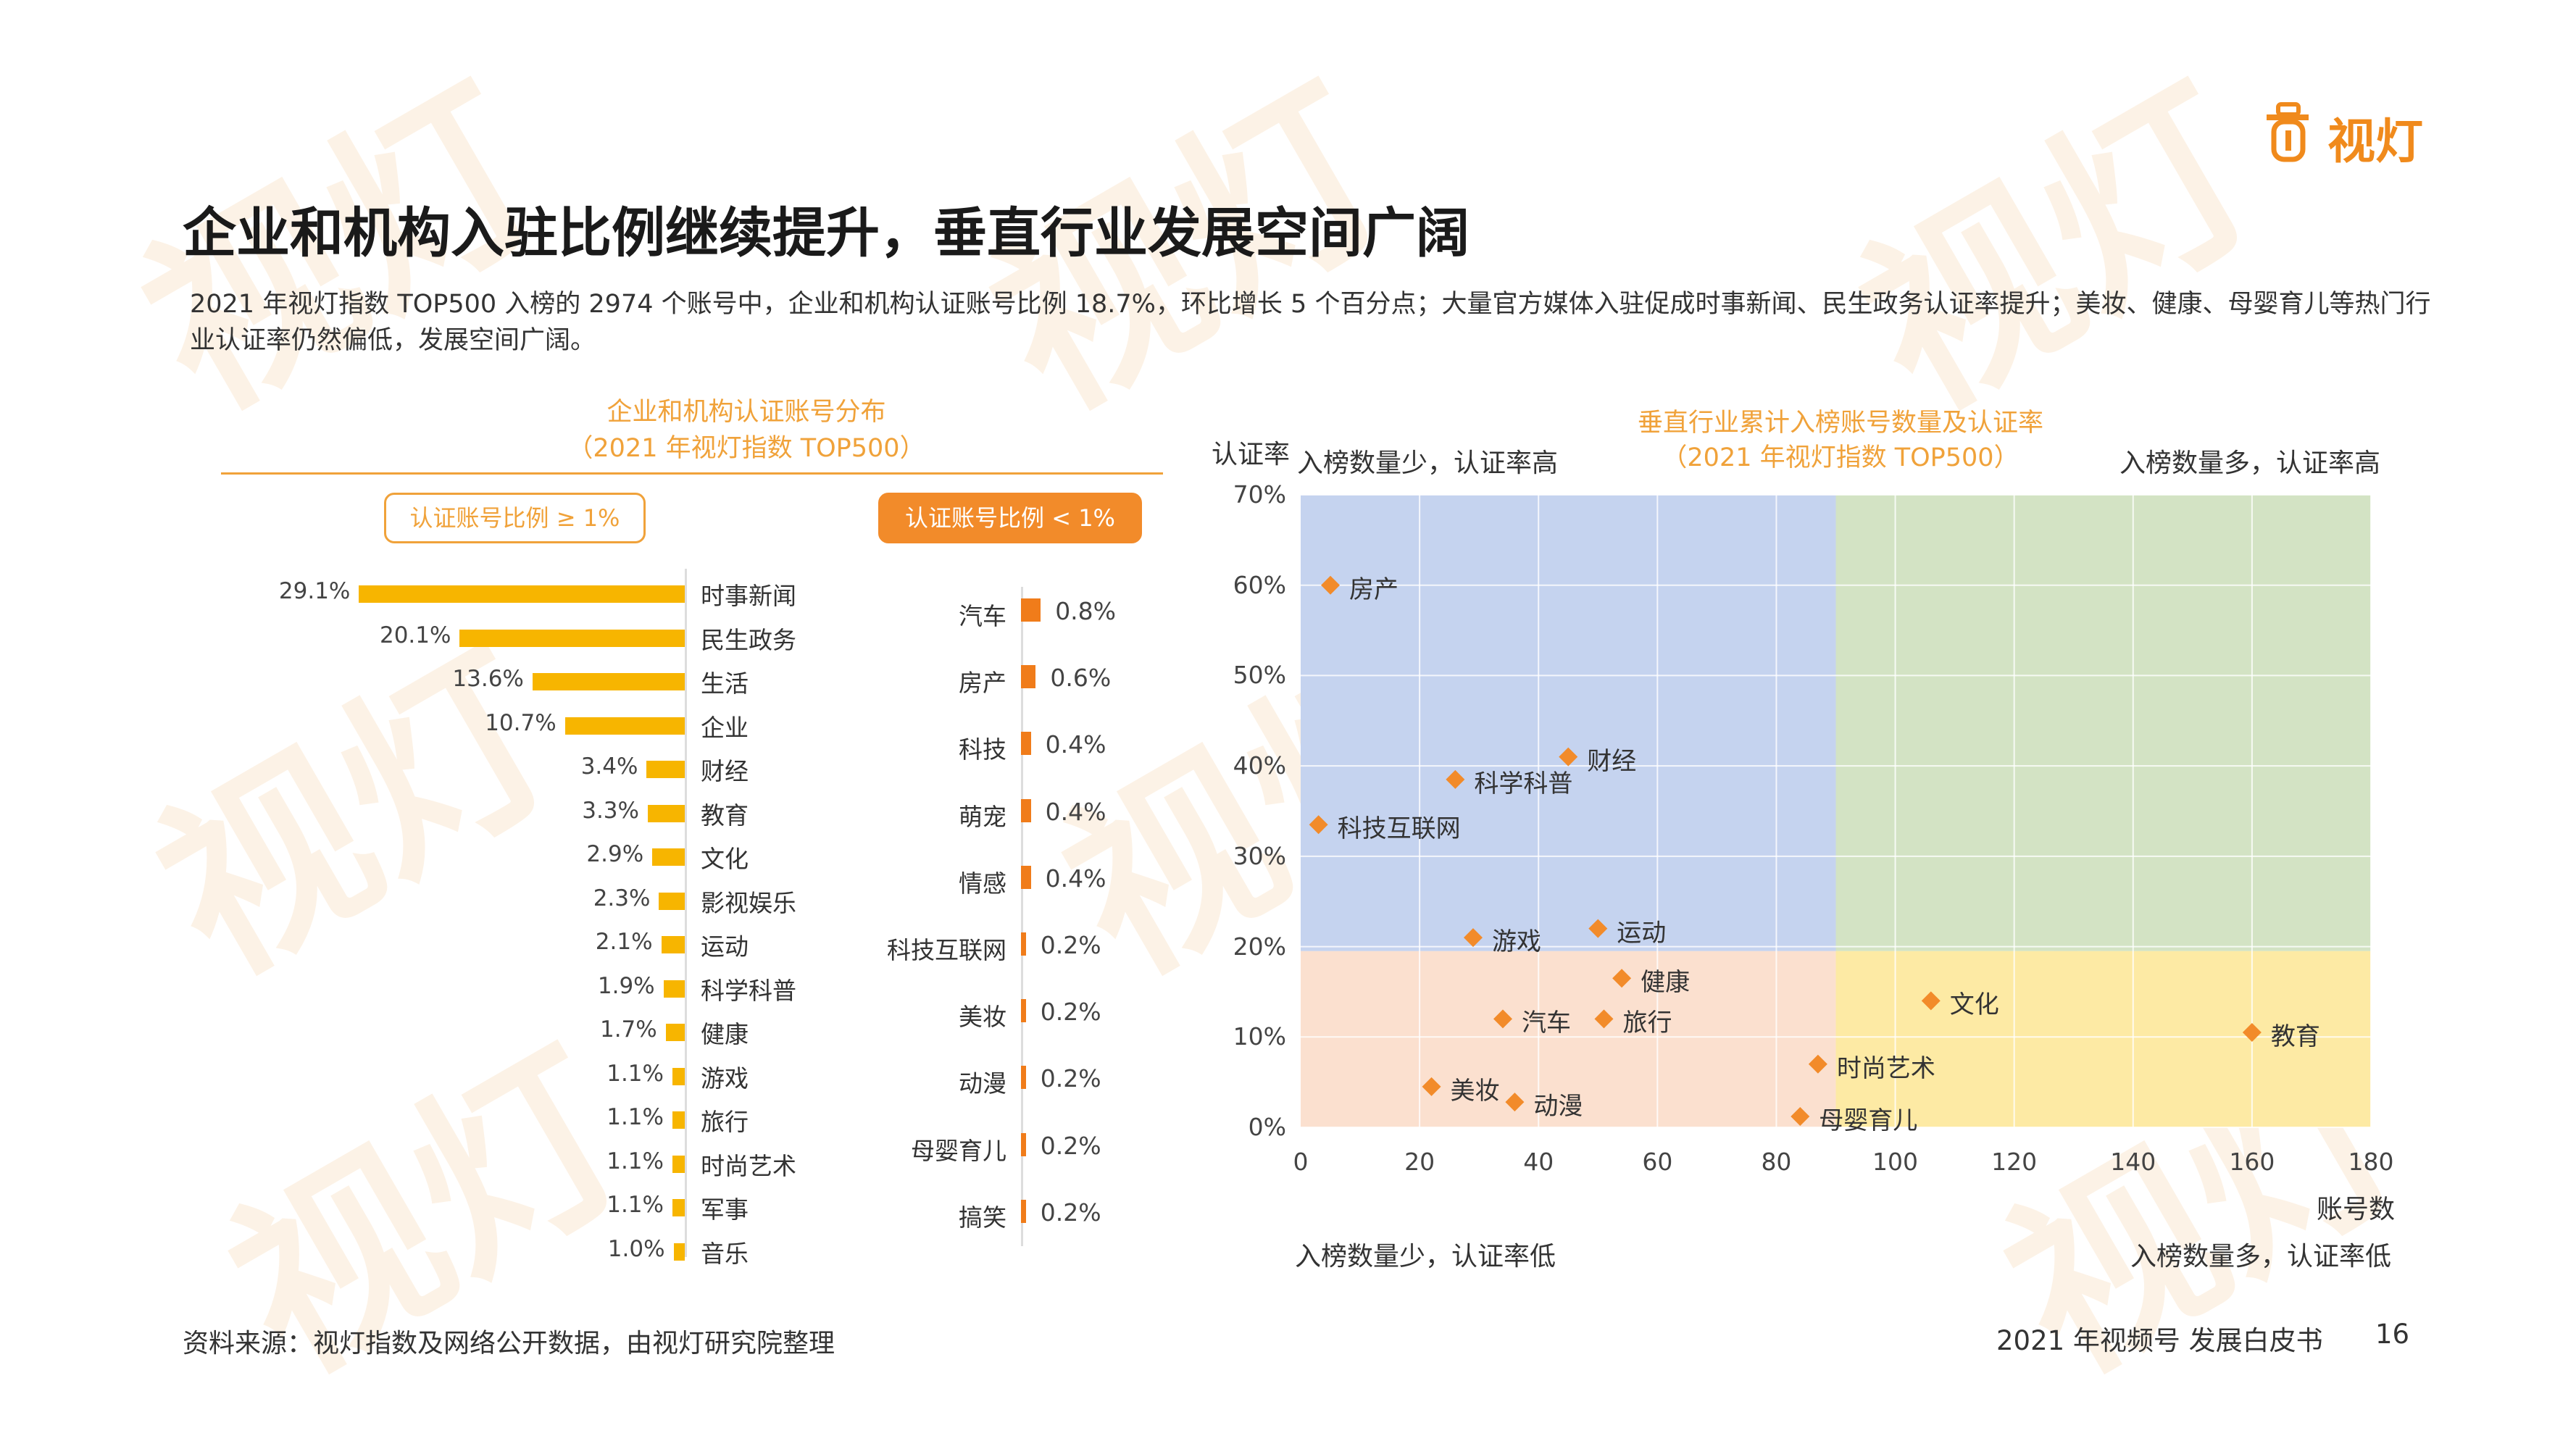  Describe the element at coordinates (725, 1034) in the screenshot. I see `high-ratio-category-label: 健康` at that location.